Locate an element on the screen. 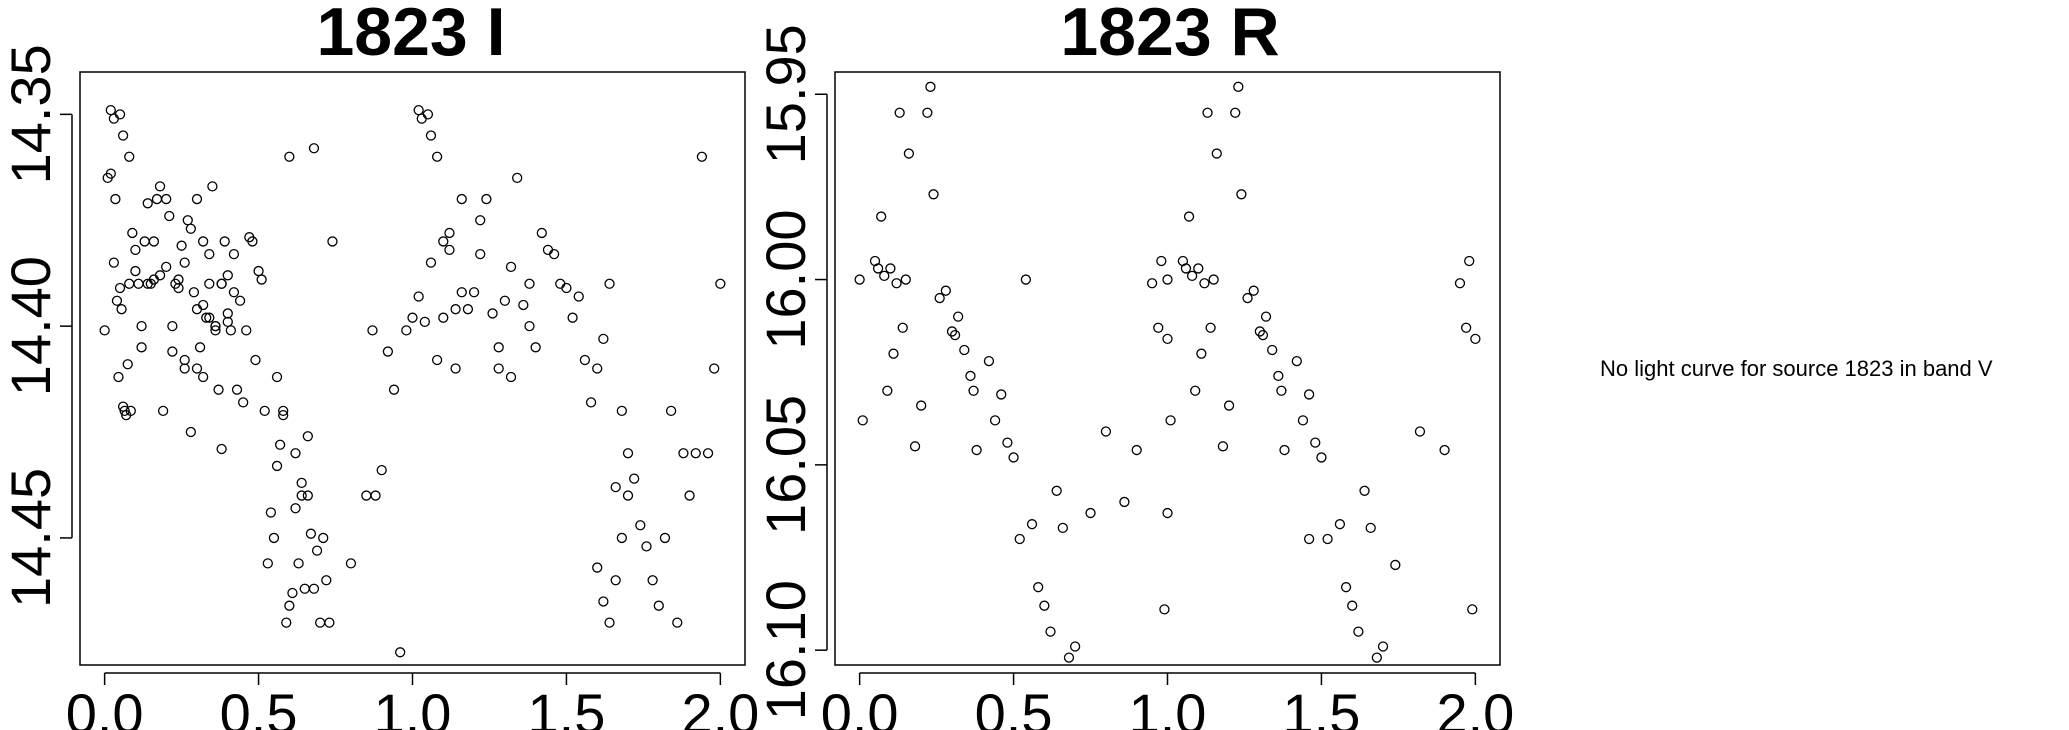 The image size is (2069, 730). x-tick-label: 0.5 is located at coordinates (1014, 706).